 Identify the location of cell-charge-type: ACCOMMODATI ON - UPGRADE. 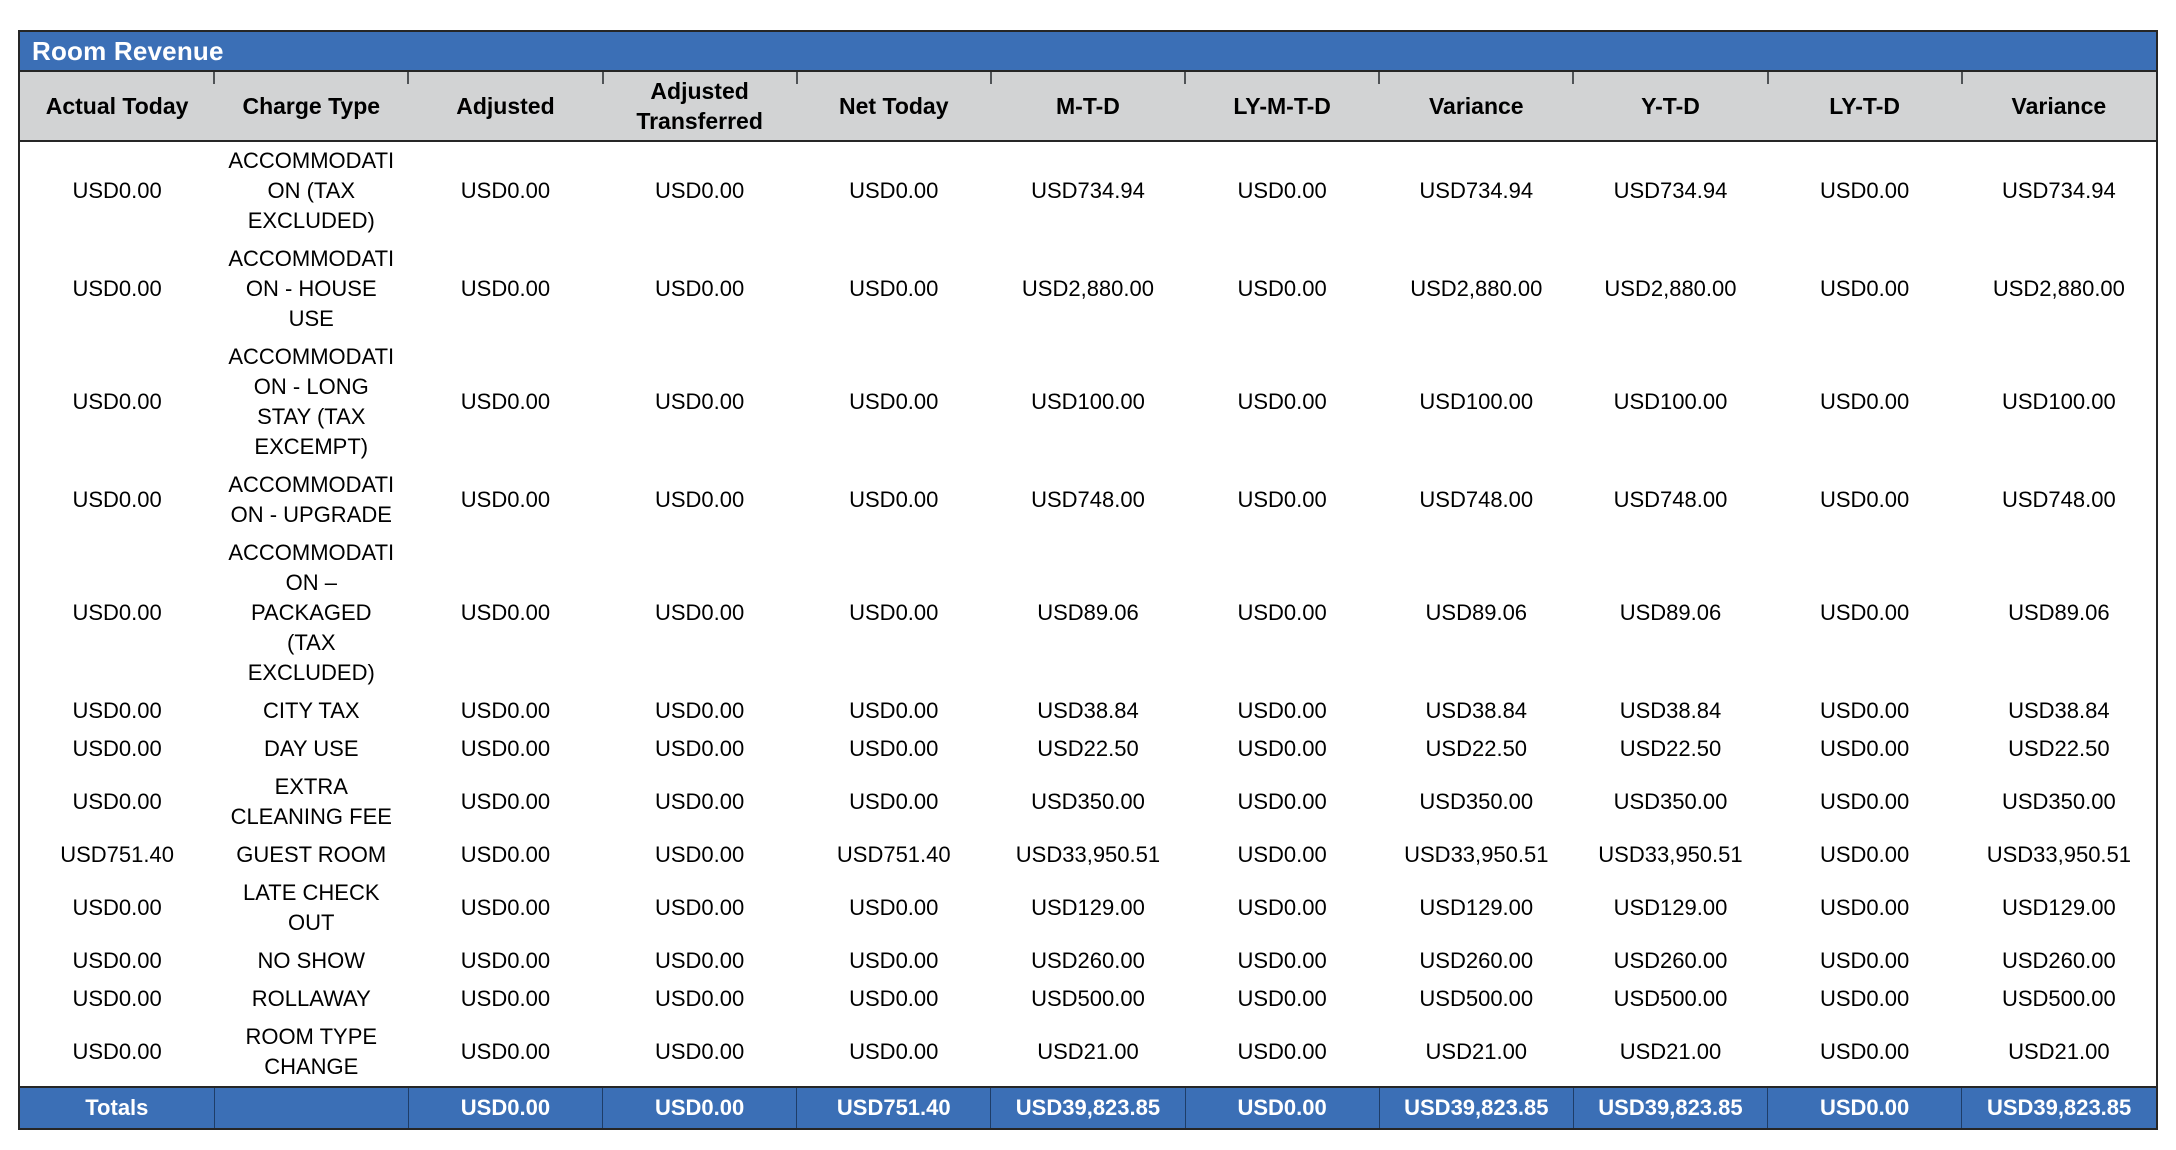
(311, 500).